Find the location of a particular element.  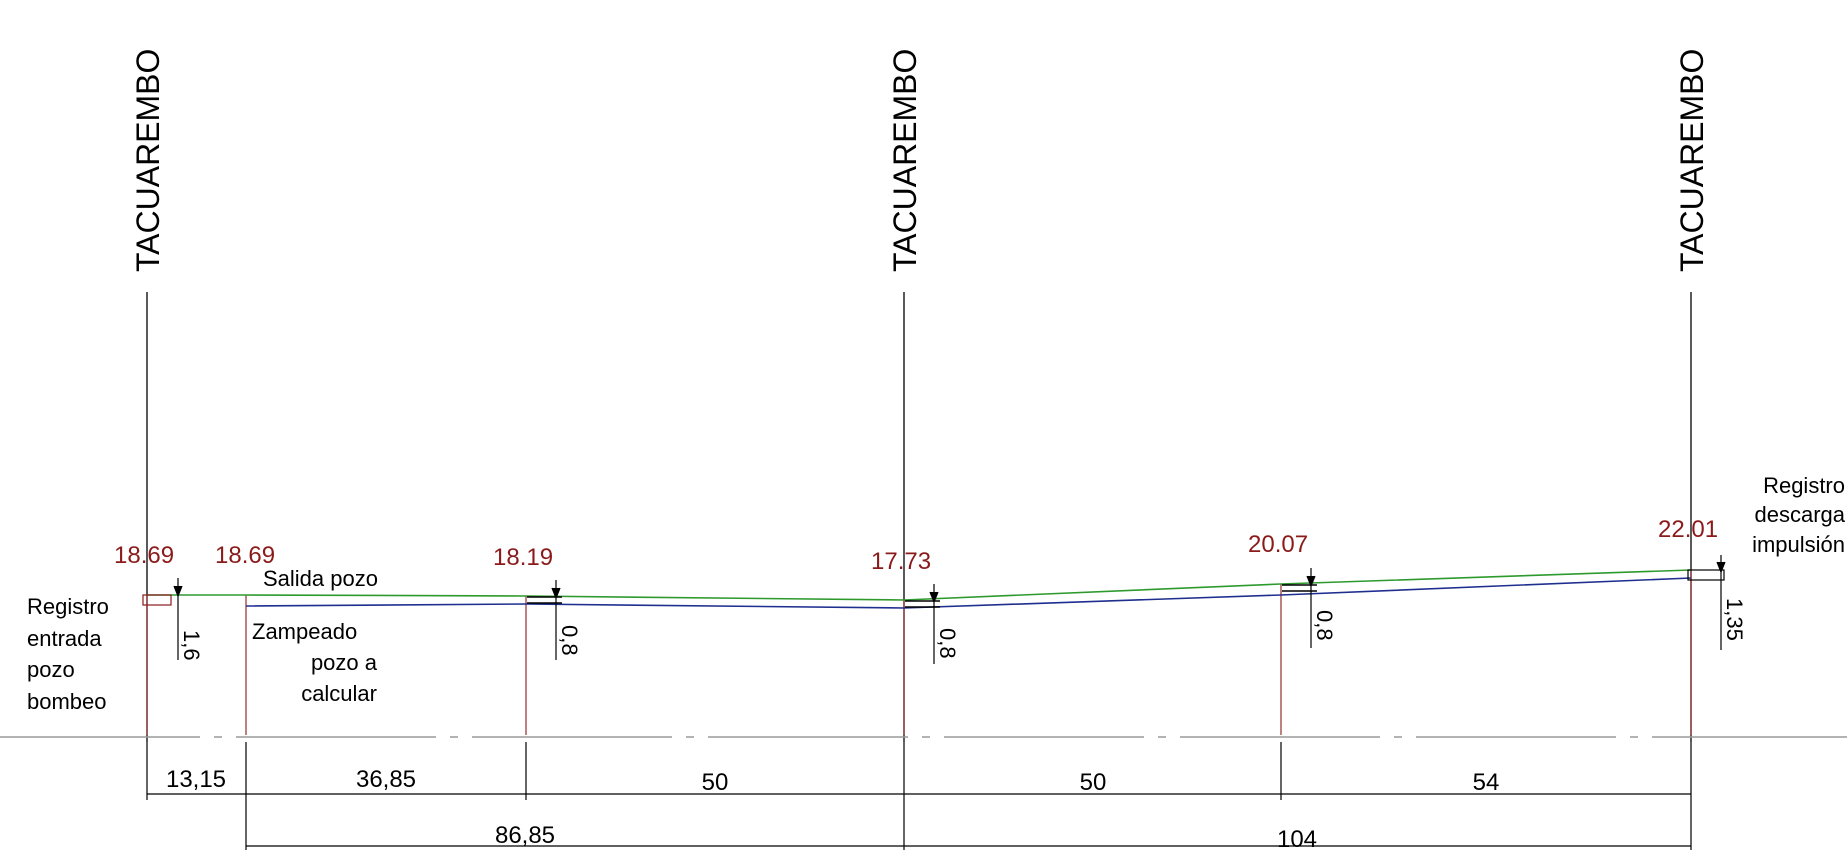

svg-text: impulsión is located at coordinates (1798, 544).